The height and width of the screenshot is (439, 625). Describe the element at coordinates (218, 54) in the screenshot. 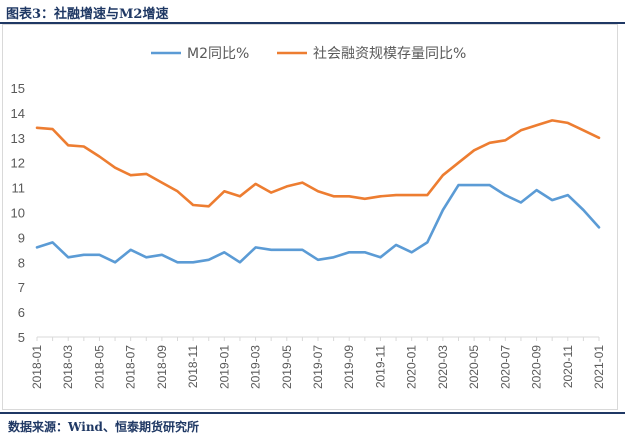

I see `legend-label: M2同比%` at that location.